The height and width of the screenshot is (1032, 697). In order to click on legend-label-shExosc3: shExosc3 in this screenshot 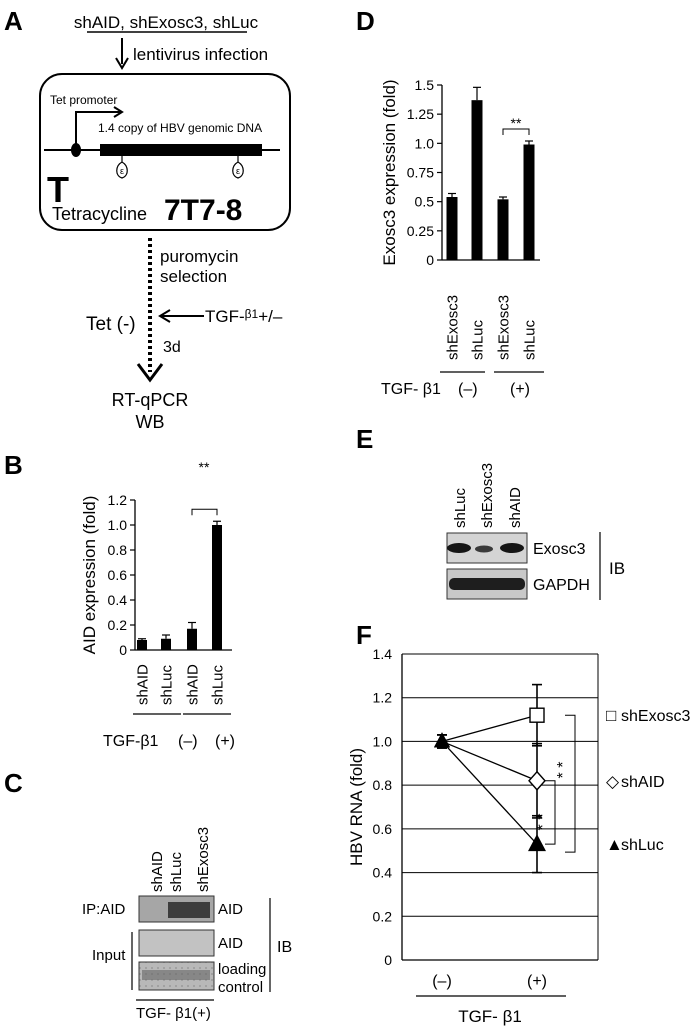, I will do `click(655, 716)`.